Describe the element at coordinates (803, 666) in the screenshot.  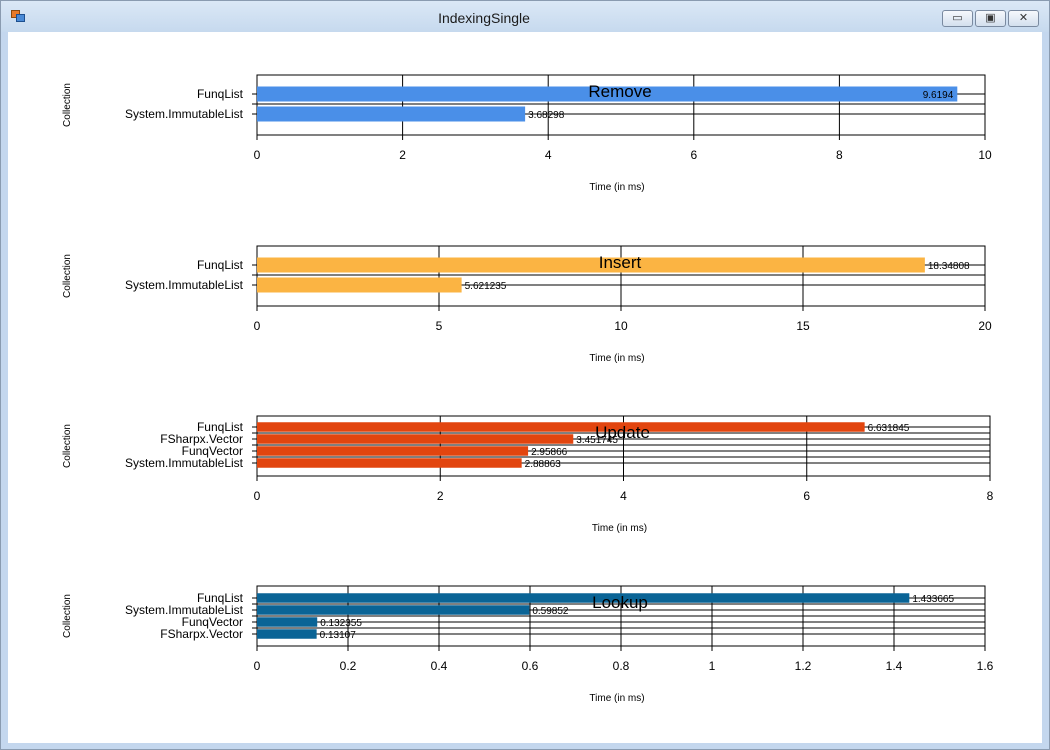
I see `x-tick-label: 1.2` at that location.